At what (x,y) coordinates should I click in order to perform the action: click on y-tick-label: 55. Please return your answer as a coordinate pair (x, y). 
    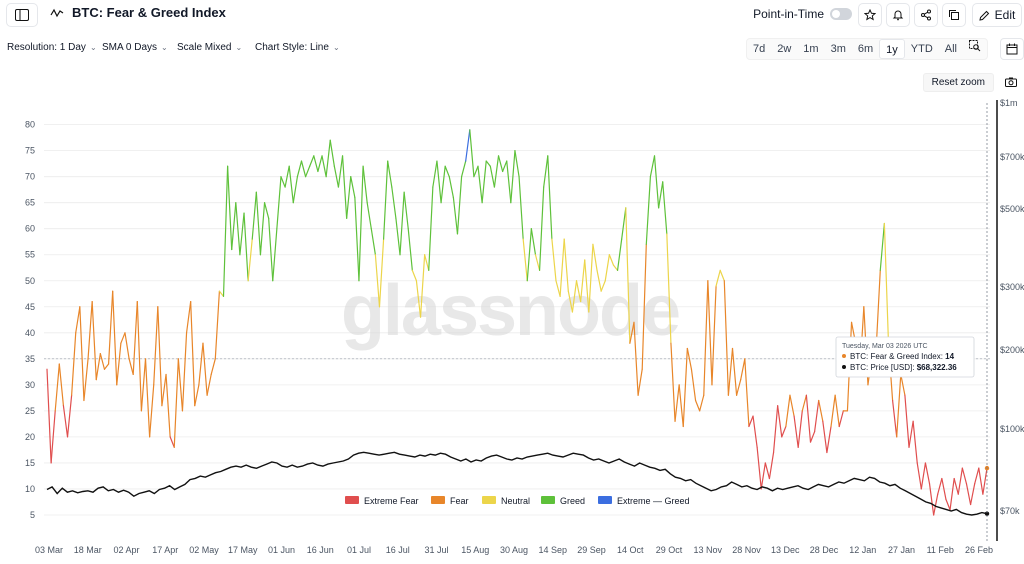
    Looking at the image, I should click on (30, 255).